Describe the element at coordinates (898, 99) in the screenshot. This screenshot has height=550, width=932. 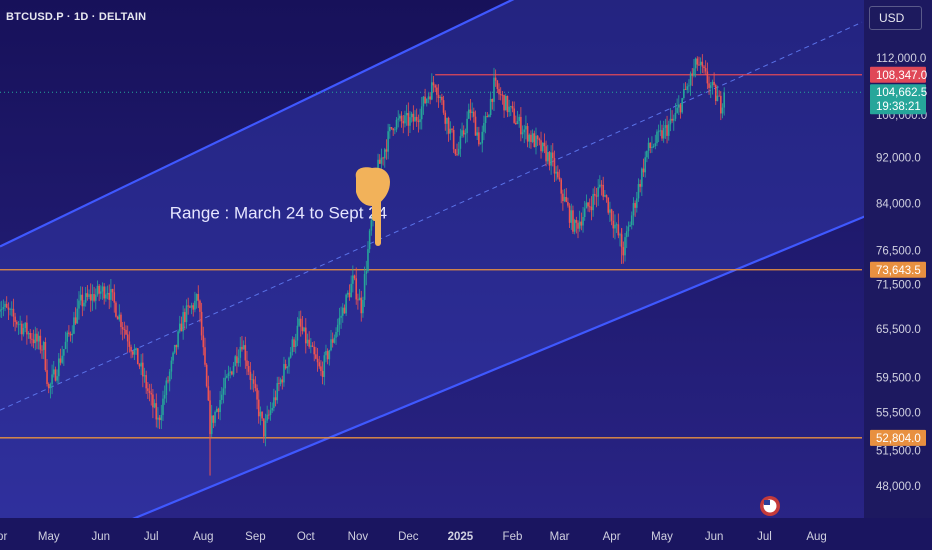
I see `last-price-tag: 104,662.5 19:38:21` at that location.